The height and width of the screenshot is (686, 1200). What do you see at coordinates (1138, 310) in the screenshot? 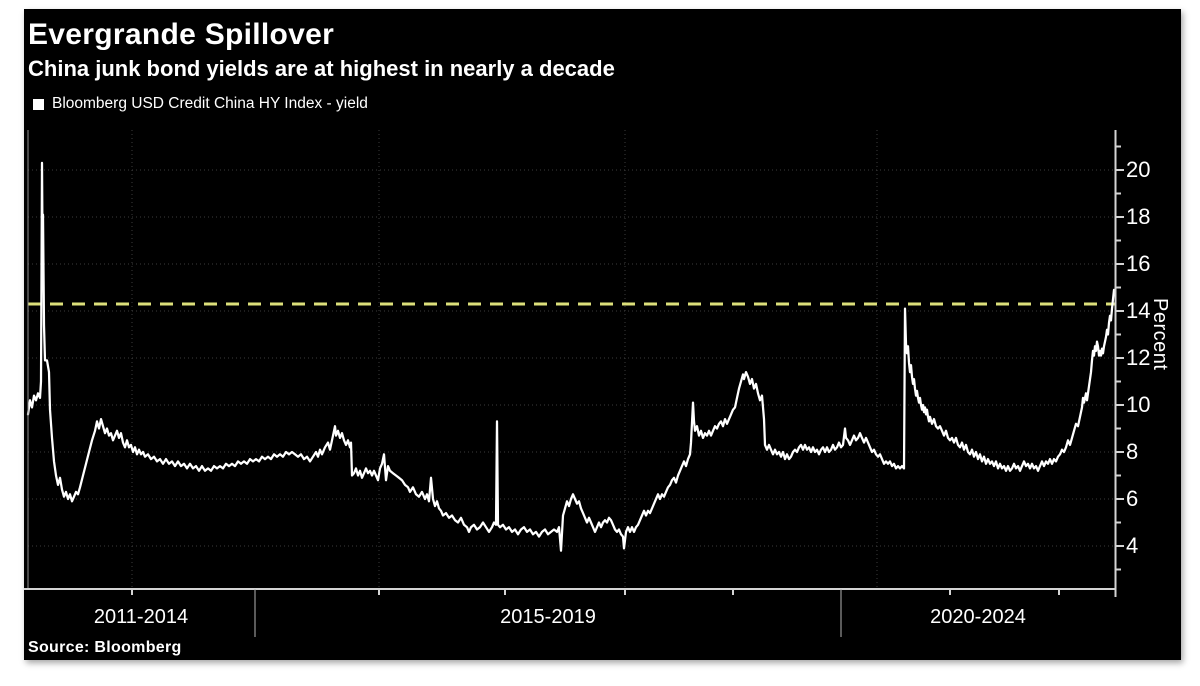
I see `y-tick-label: 14` at bounding box center [1138, 310].